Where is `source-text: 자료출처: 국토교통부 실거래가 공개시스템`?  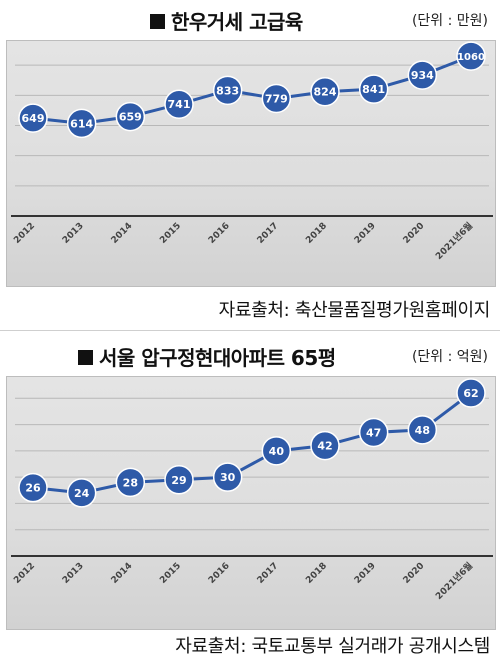 source-text: 자료출처: 국토교통부 실거래가 공개시스템 is located at coordinates (332, 646).